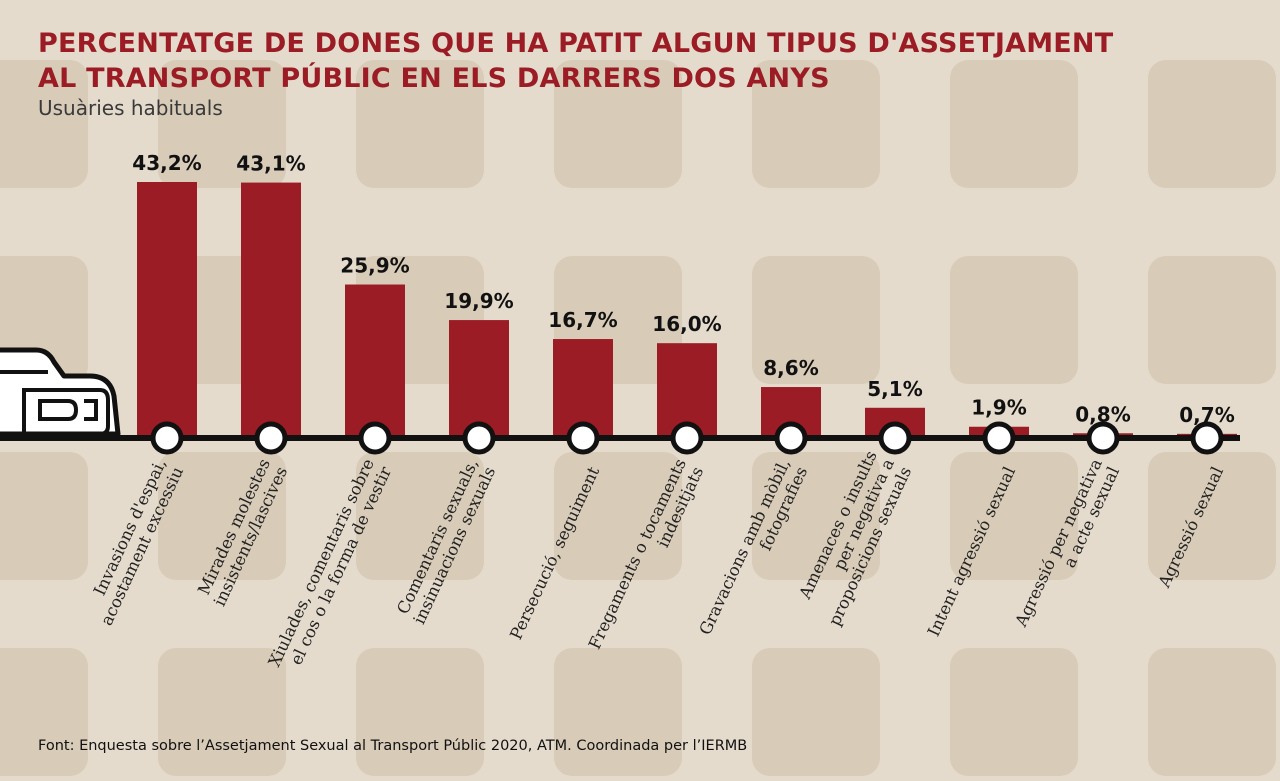 Image resolution: width=1280 pixels, height=781 pixels. I want to click on value-label: 8,6%, so click(790, 368).